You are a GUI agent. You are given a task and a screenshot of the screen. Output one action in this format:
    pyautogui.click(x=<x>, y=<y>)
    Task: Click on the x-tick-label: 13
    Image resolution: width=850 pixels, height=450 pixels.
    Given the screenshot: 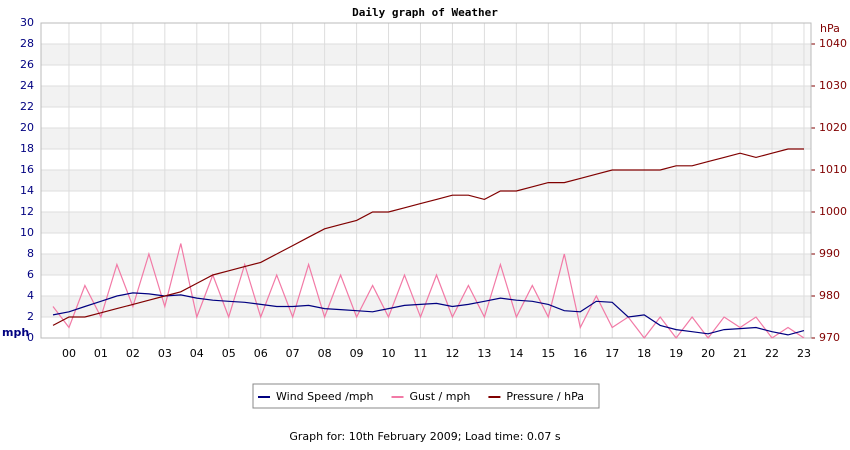 What is the action you would take?
    pyautogui.click(x=484, y=353)
    